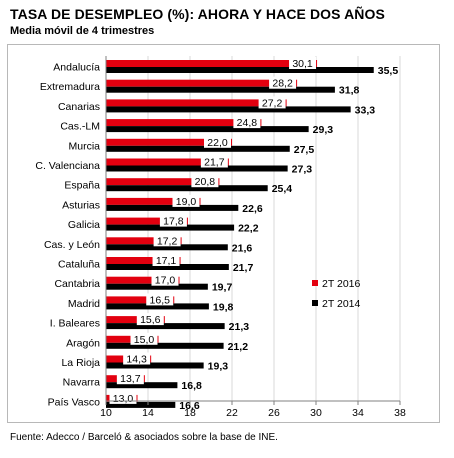  I want to click on value-label-2014: 19,3, so click(218, 367).